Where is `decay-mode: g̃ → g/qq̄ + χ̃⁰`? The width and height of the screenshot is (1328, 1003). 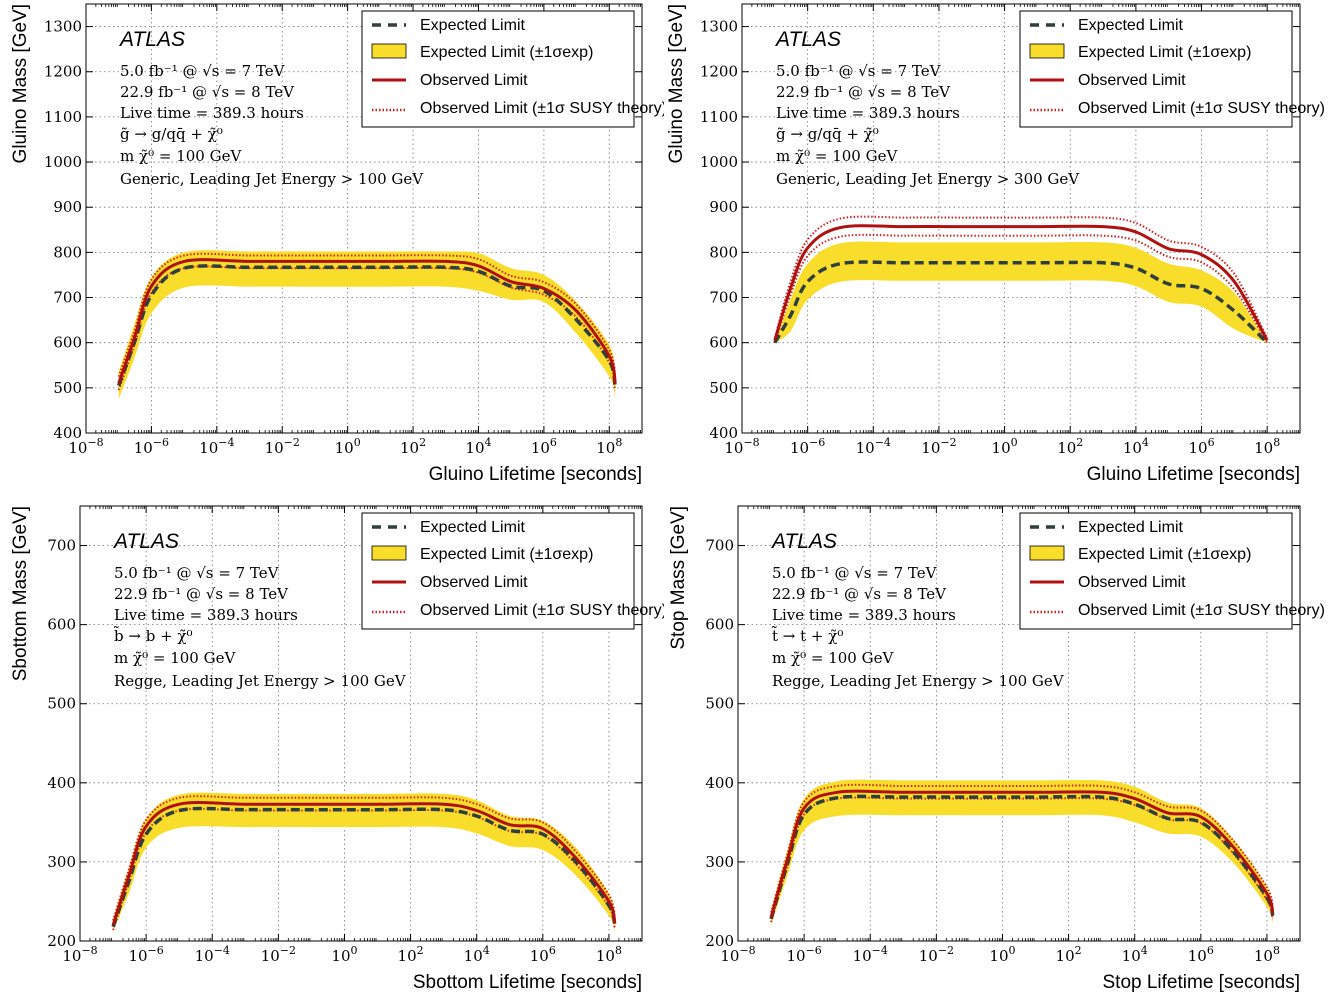 decay-mode: g̃ → g/qq̄ + χ̃⁰ is located at coordinates (171, 134).